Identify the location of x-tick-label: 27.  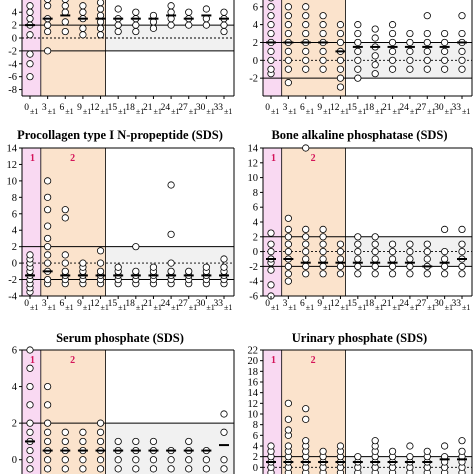
(422, 108).